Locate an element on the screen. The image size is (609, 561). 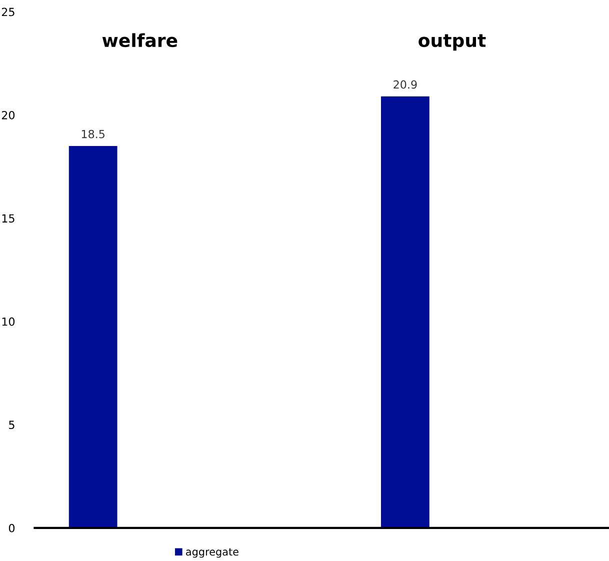
x-tick-label: output is located at coordinates (452, 42).